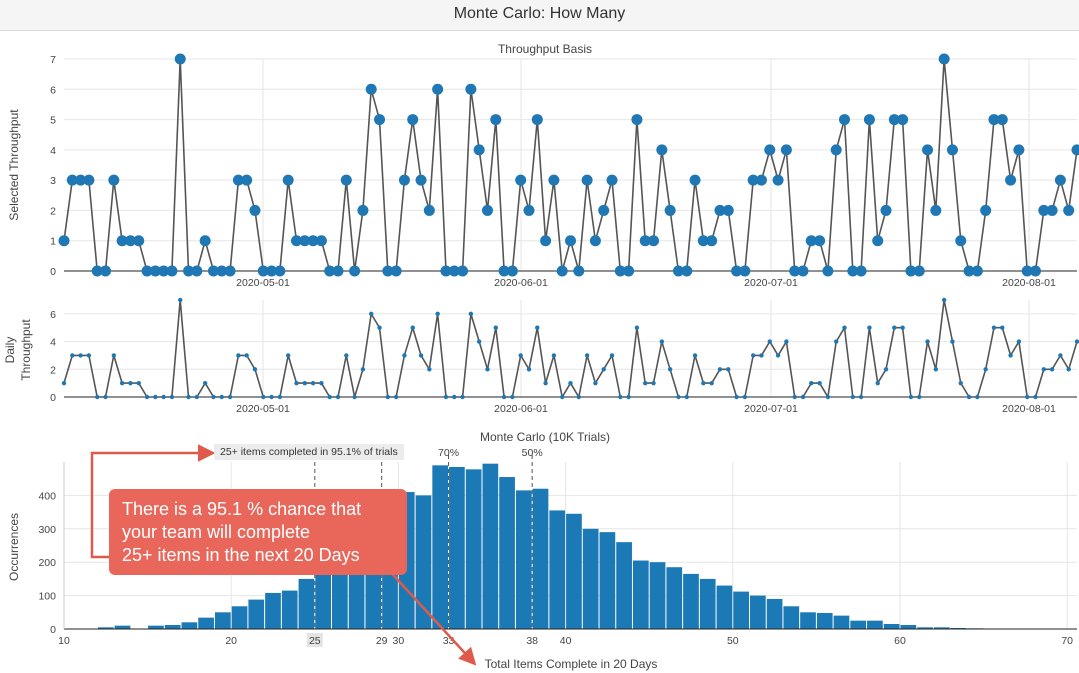 The width and height of the screenshot is (1079, 673). I want to click on top-y-tick-label: 2, so click(53, 211).